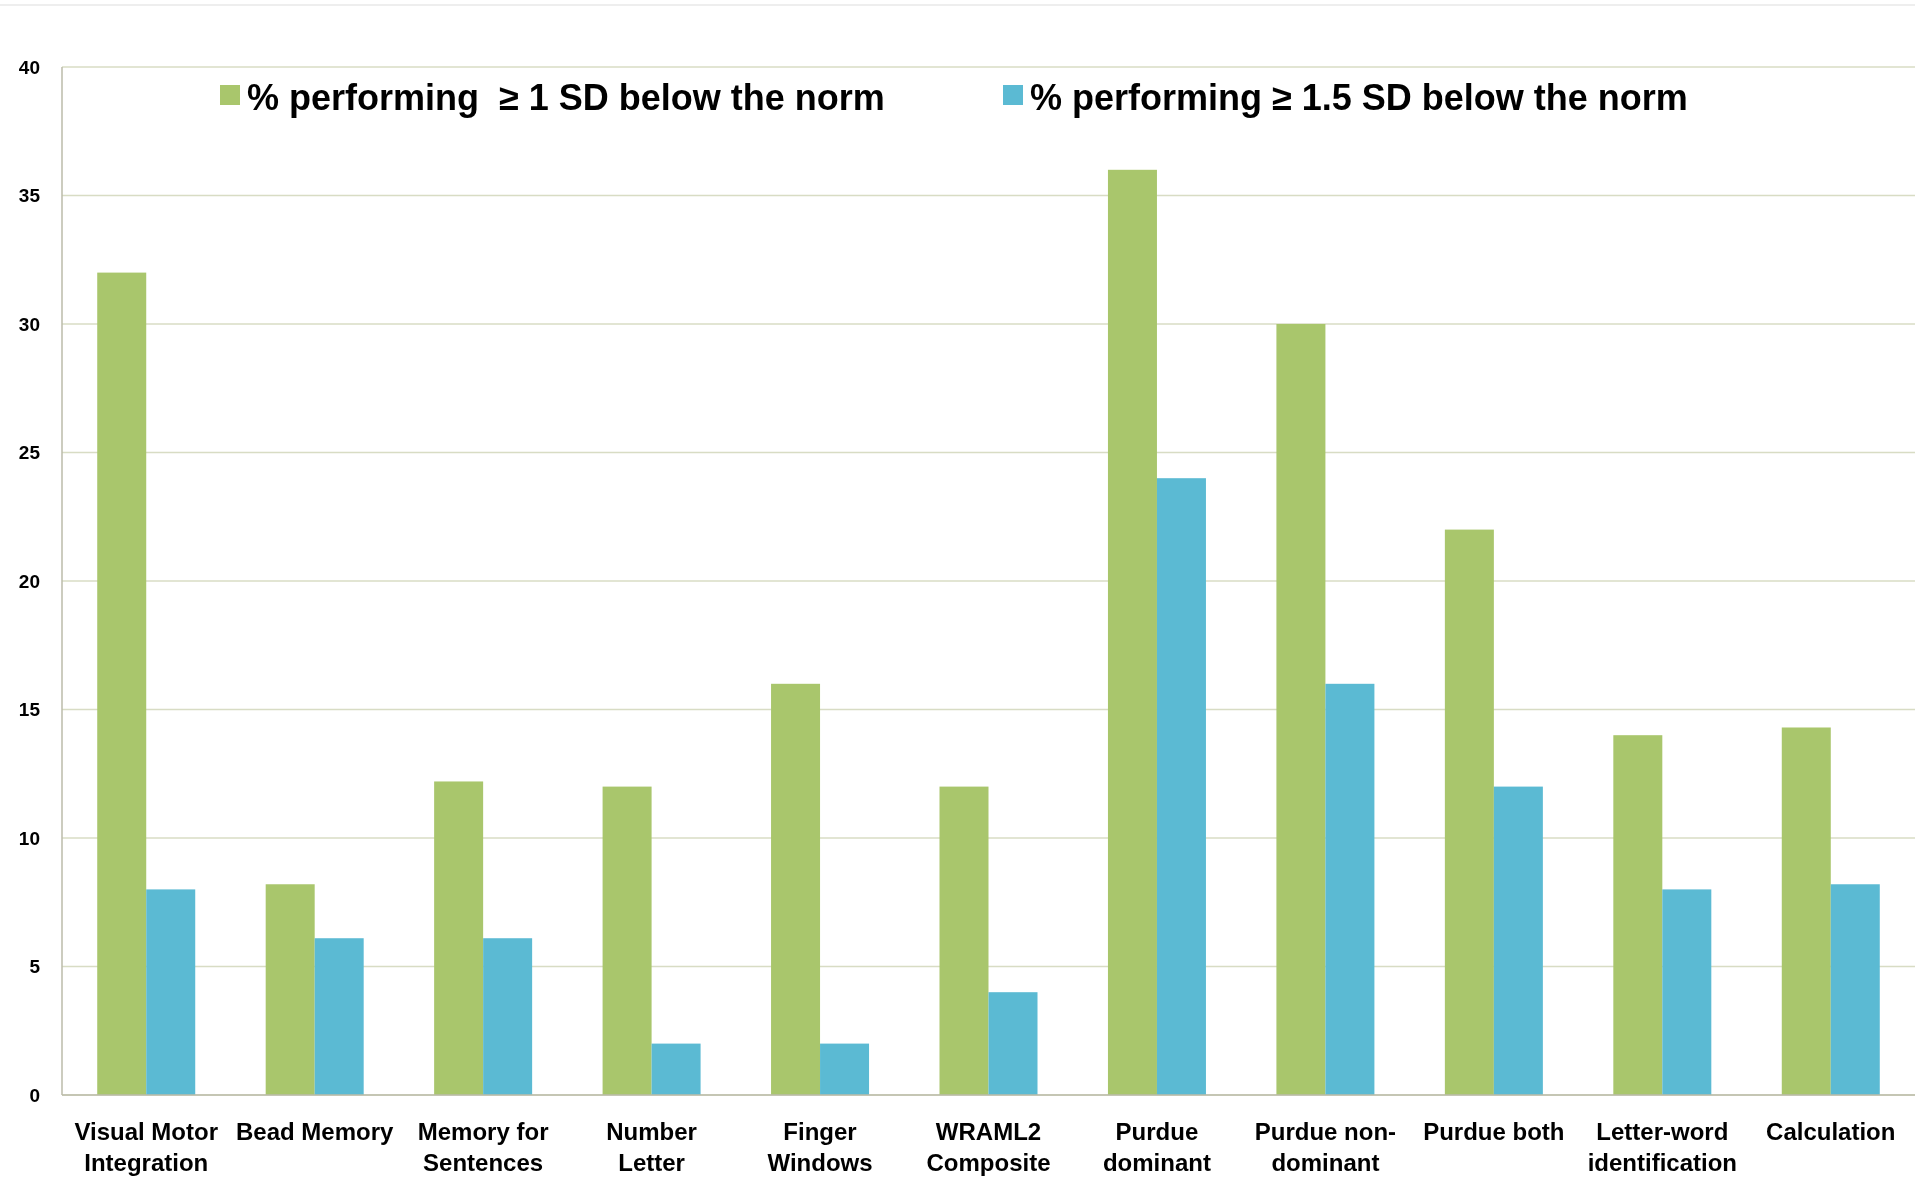 Image resolution: width=1915 pixels, height=1181 pixels. I want to click on x-tick-label: Purdue non-dominant, so click(1325, 1147).